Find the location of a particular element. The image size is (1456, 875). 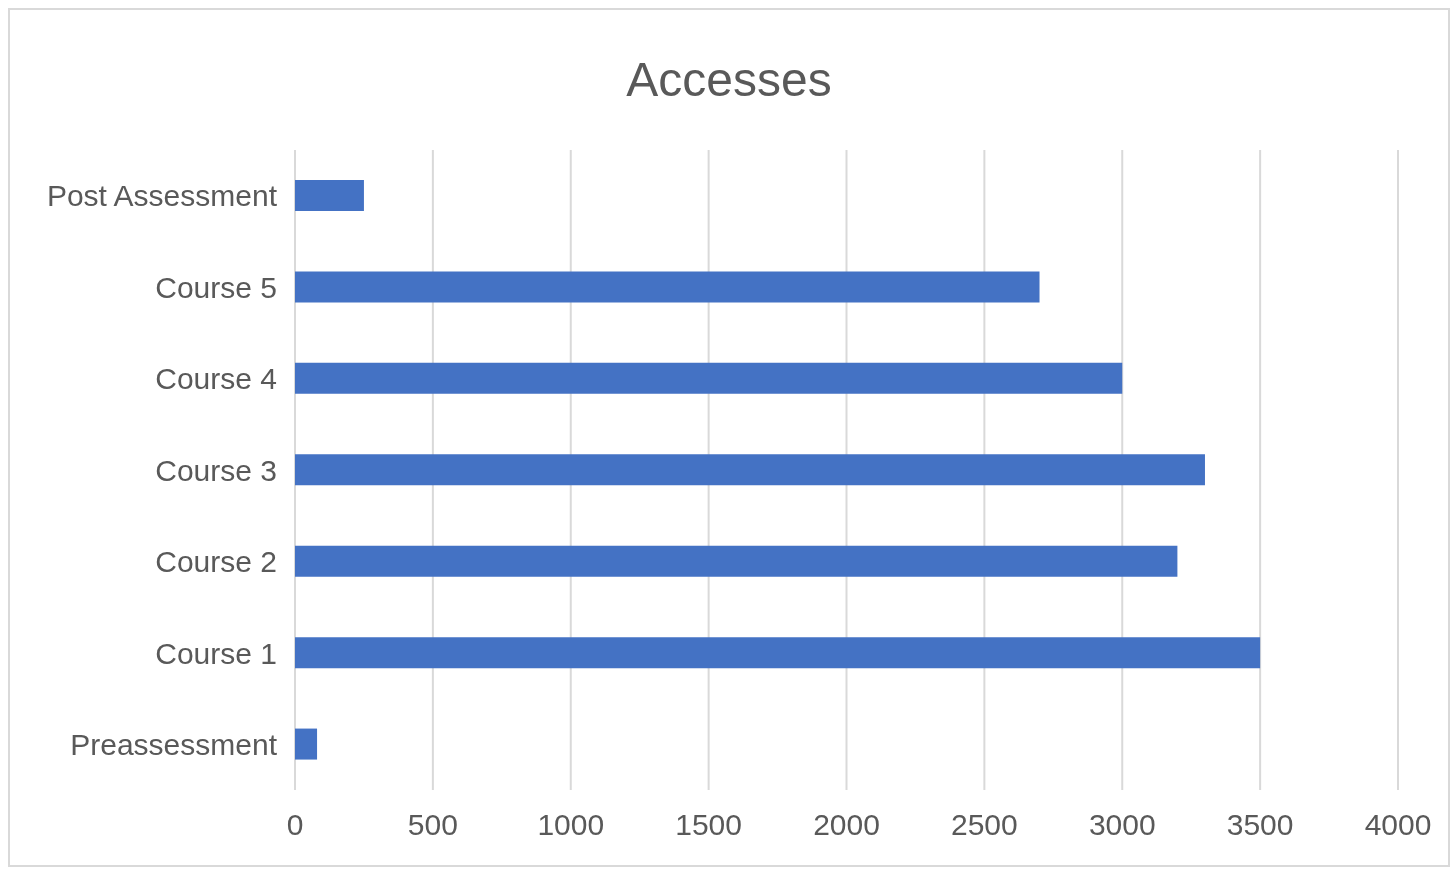

x-tick-label: 3000 is located at coordinates (1122, 825).